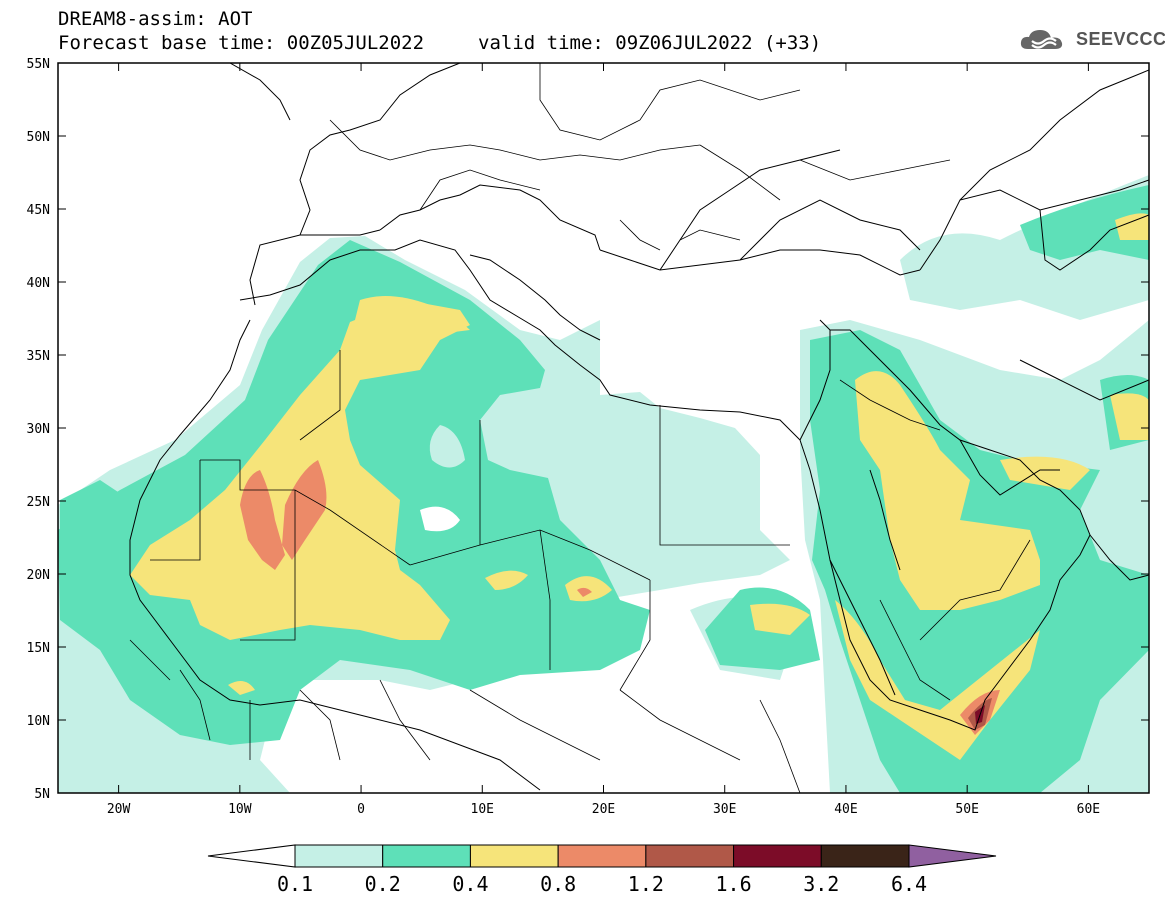  Describe the element at coordinates (251, 856) in the screenshot. I see `colorbar-low-arrow` at that location.